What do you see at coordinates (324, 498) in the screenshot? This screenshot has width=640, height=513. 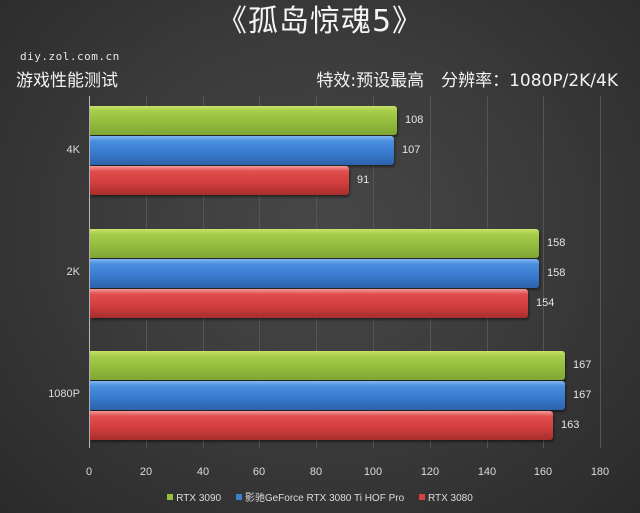 I see `legend-label: 影驰GeForce RTX 3080 Ti HOF Pro` at bounding box center [324, 498].